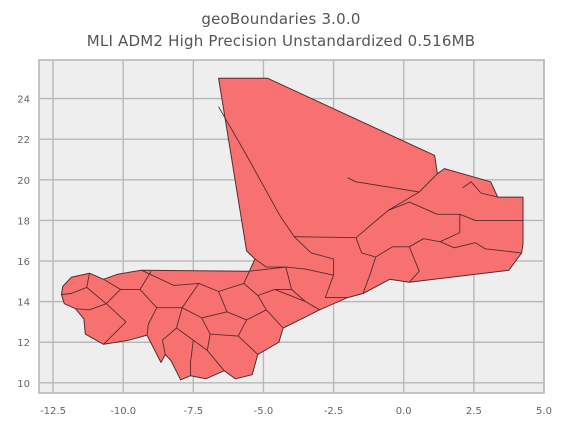 The width and height of the screenshot is (562, 433). Describe the element at coordinates (264, 411) in the screenshot. I see `x-tick-label: -5.0` at that location.